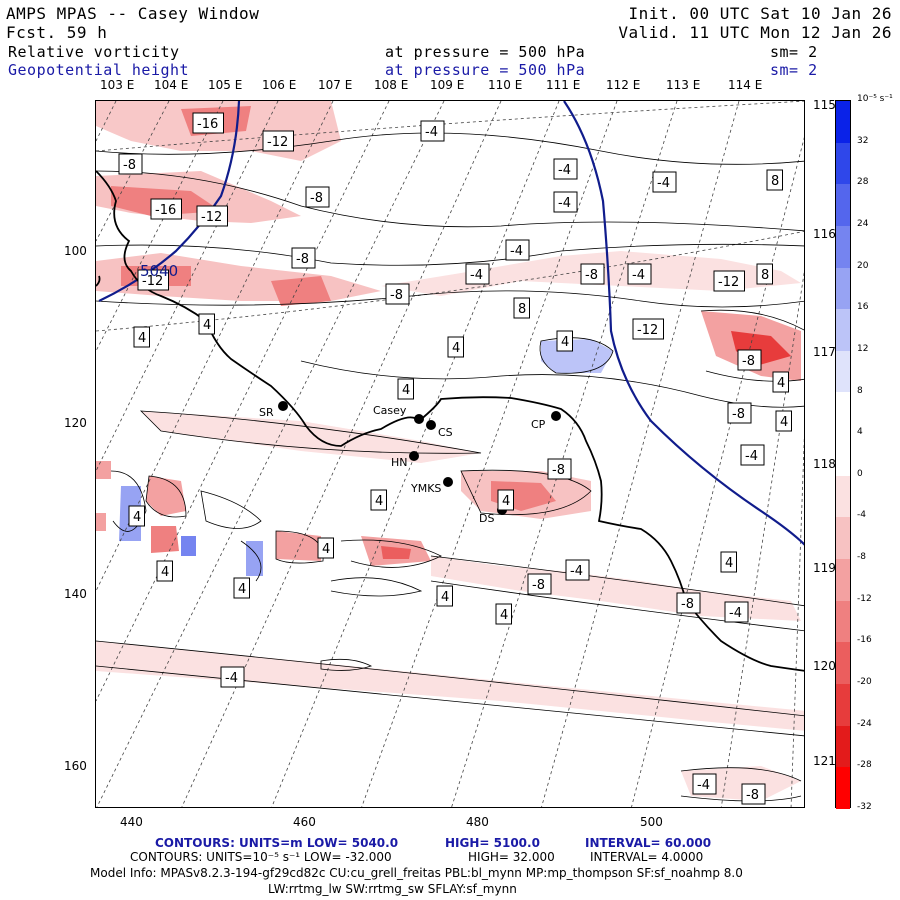 Image resolution: width=900 pixels, height=900 pixels. I want to click on colorbar-label: -32, so click(864, 807).